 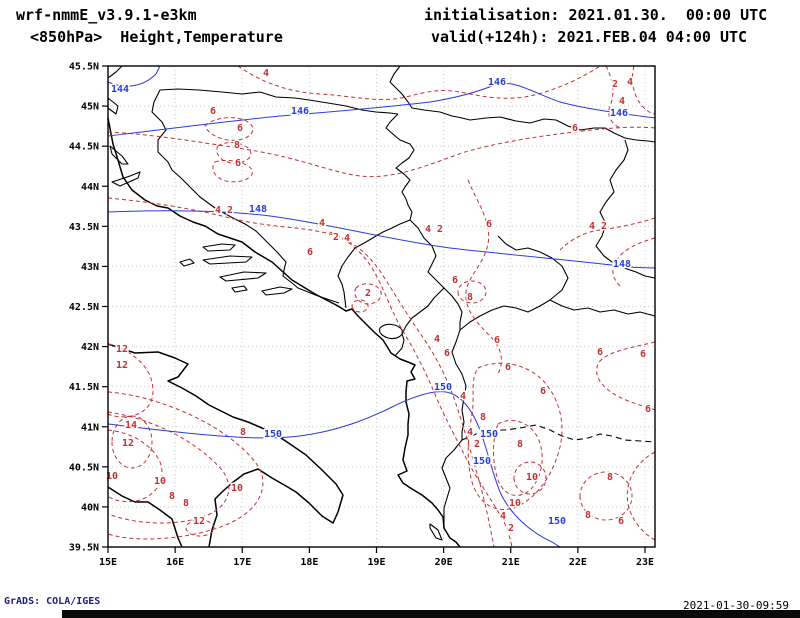 What do you see at coordinates (376, 562) in the screenshot?
I see `svg-text: 19E` at bounding box center [376, 562].